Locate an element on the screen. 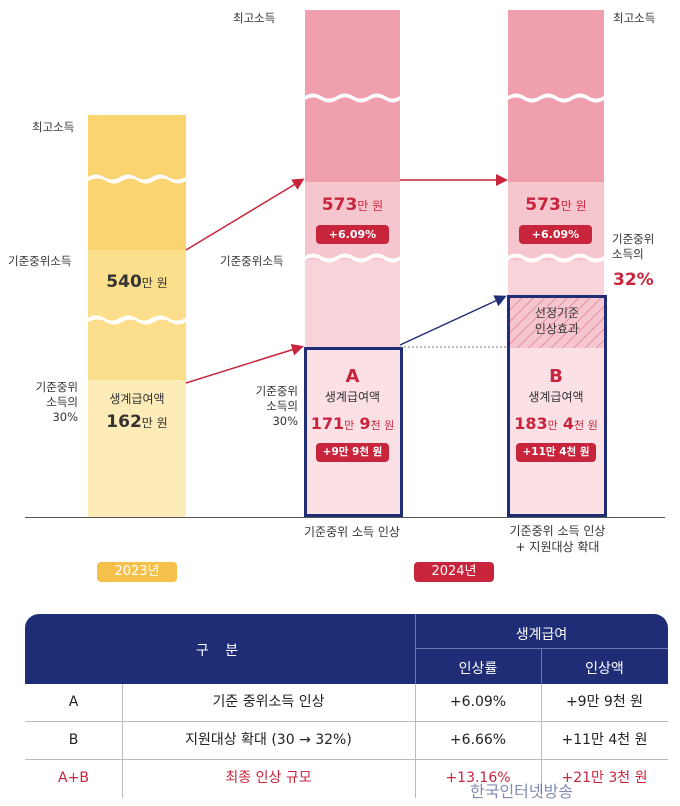 The width and height of the screenshot is (680, 806). row-rate: +6.66% is located at coordinates (478, 740).